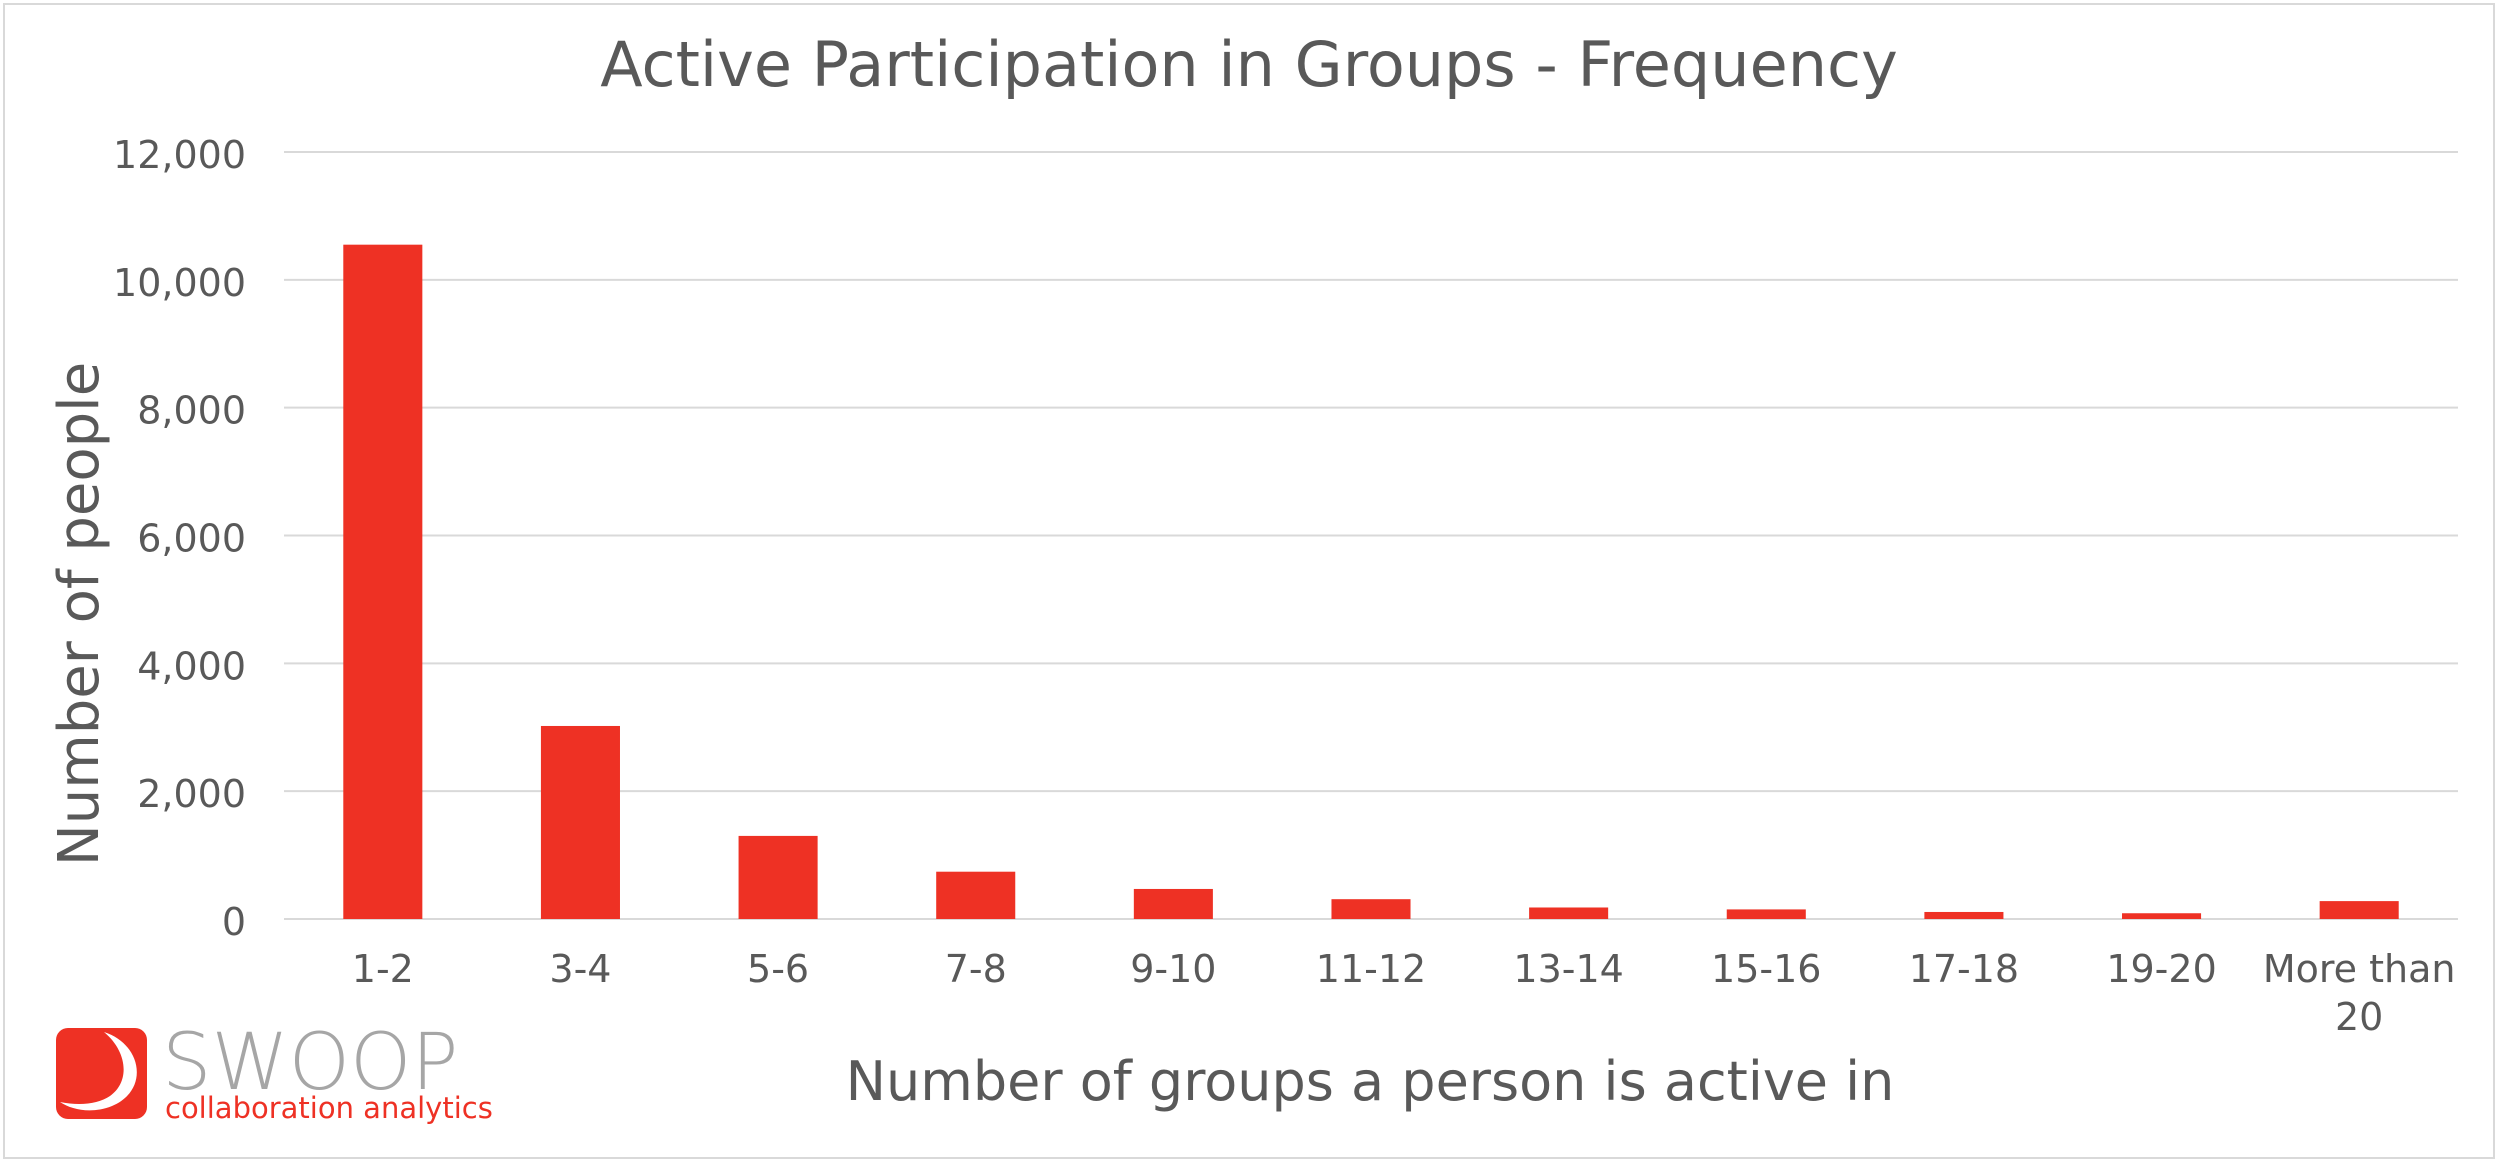  What do you see at coordinates (976, 969) in the screenshot?
I see `x-tick-label: 7-8` at bounding box center [976, 969].